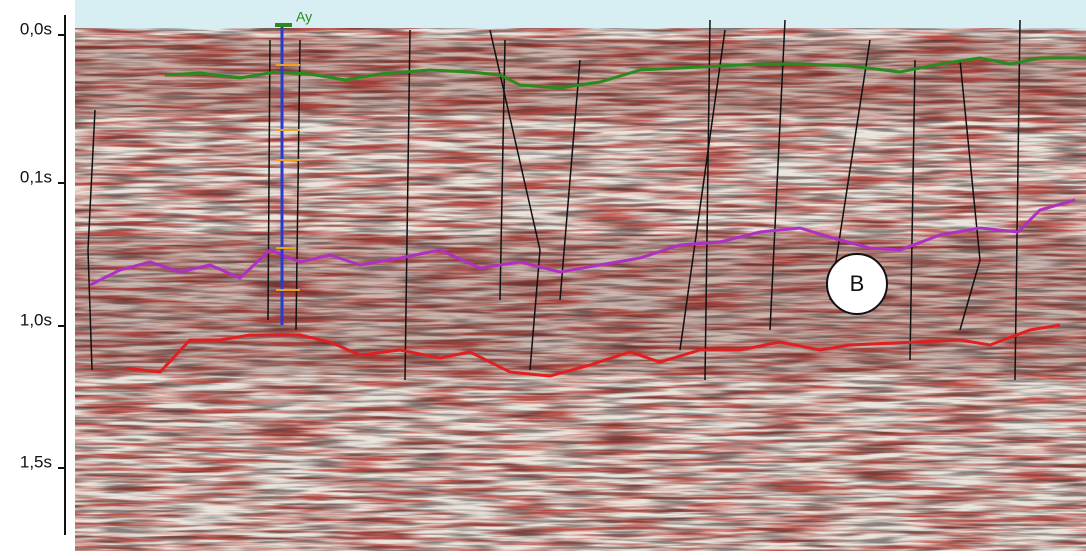  Describe the element at coordinates (304, 17) in the screenshot. I see `well-label: Ay` at that location.